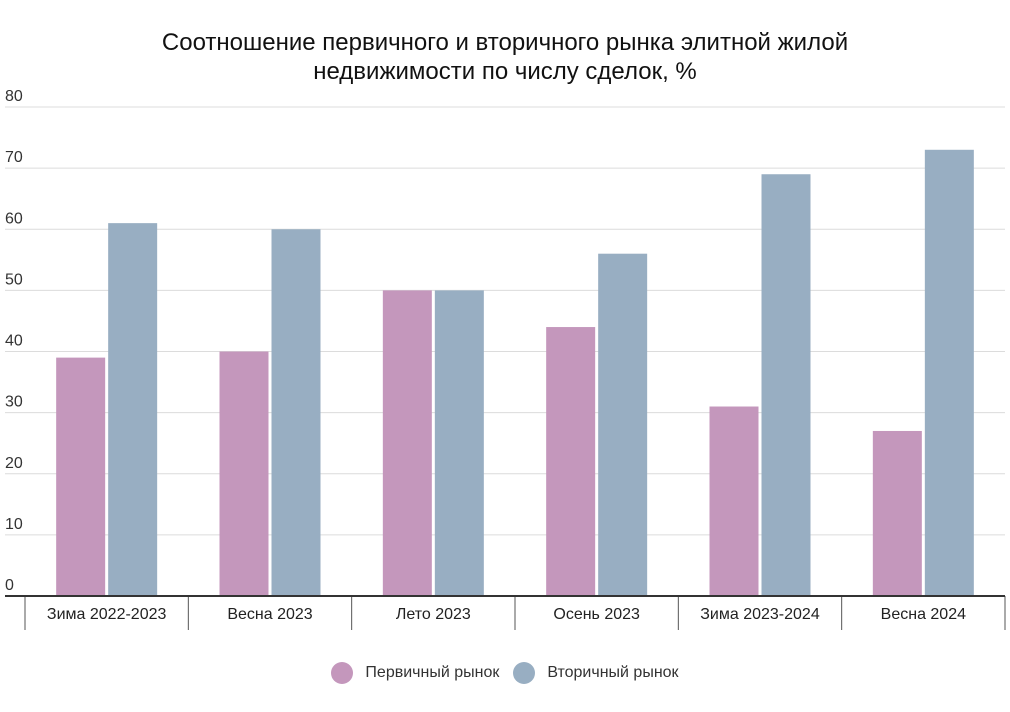  Describe the element at coordinates (9, 585) in the screenshot. I see `y-tick-label: 0` at that location.